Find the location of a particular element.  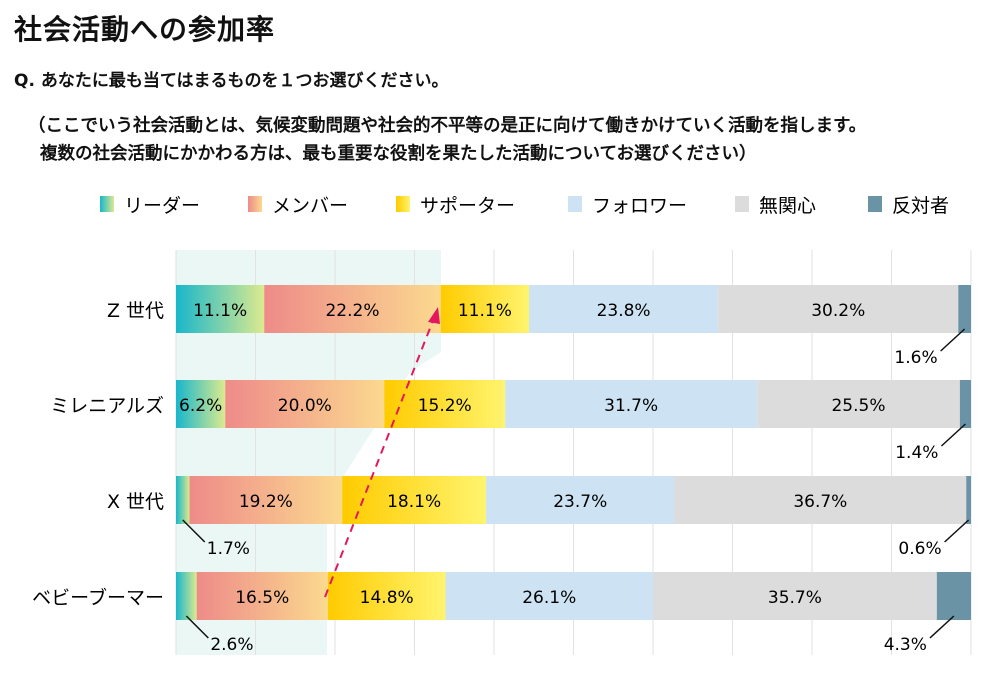

page-title: 社会活動への参加率 is located at coordinates (145, 29).